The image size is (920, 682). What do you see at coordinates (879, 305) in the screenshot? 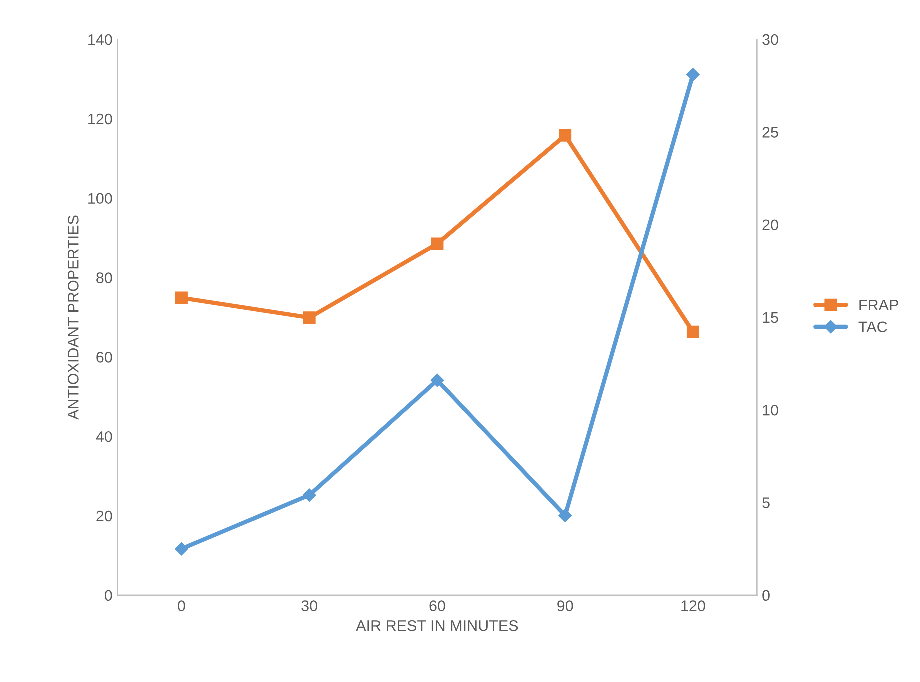
I see `legend-label: FRAP` at bounding box center [879, 305].